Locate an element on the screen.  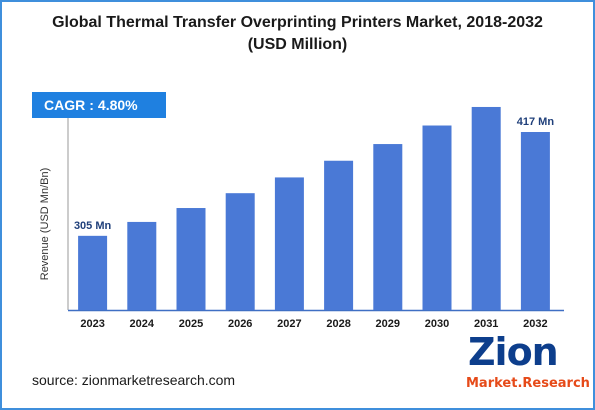
x-tick-label-2030: 2030 is located at coordinates (437, 324).